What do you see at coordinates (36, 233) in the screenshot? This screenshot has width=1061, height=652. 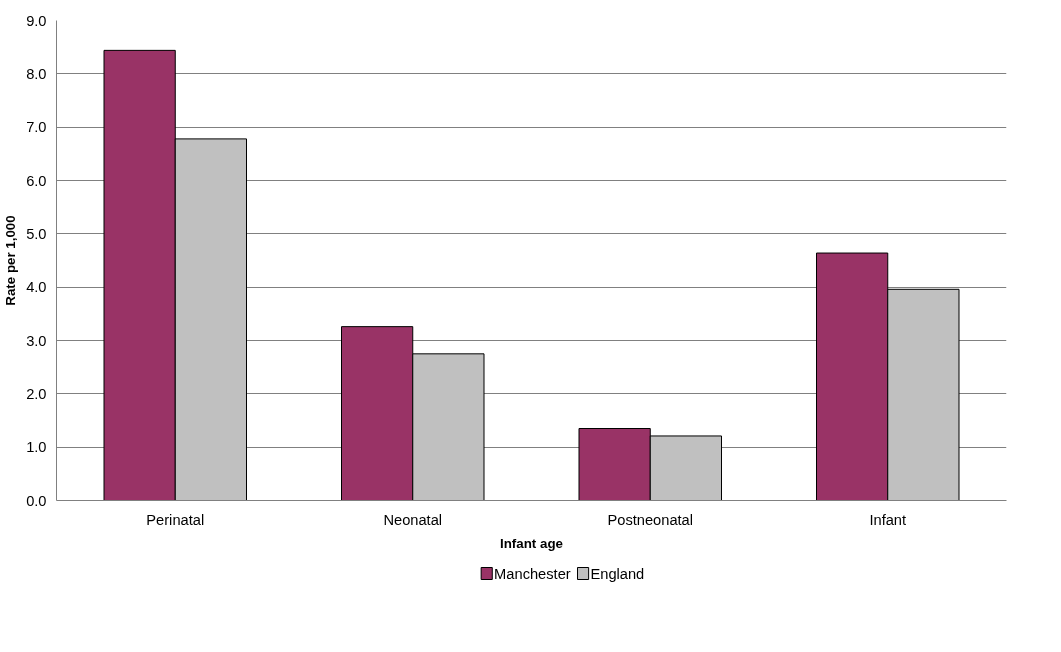 I see `y-tick-label: 5.0` at bounding box center [36, 233].